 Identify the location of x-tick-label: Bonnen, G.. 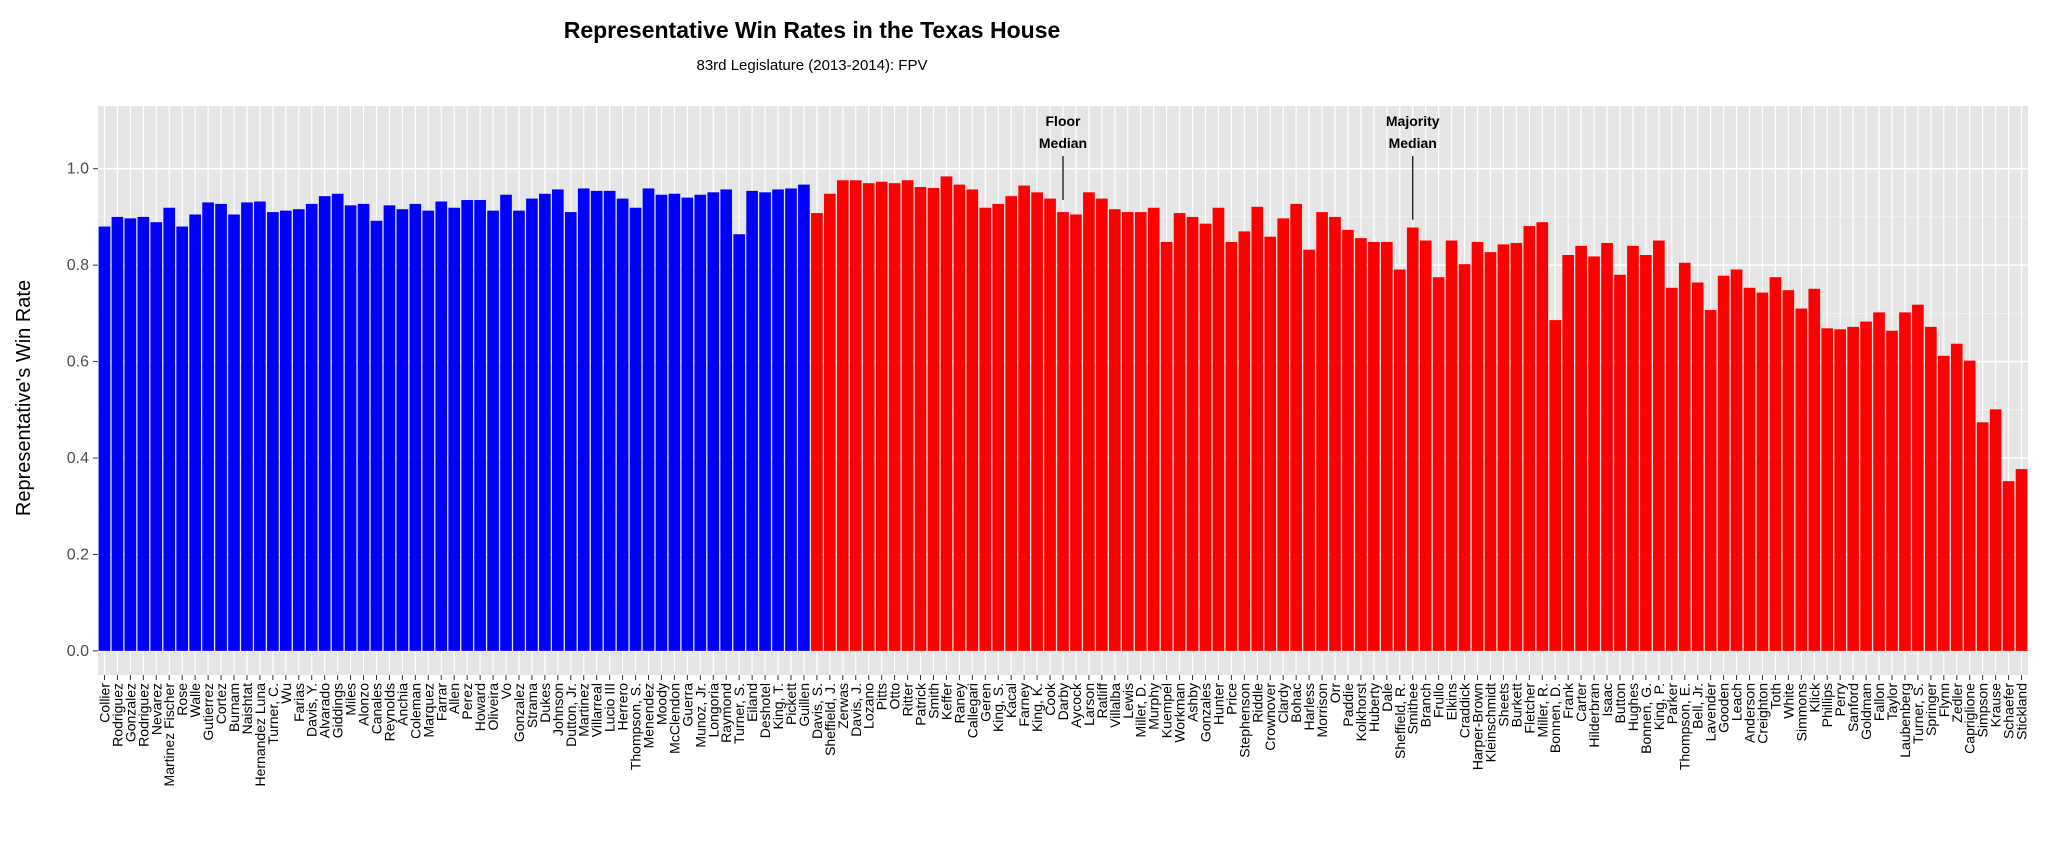
(1646, 718).